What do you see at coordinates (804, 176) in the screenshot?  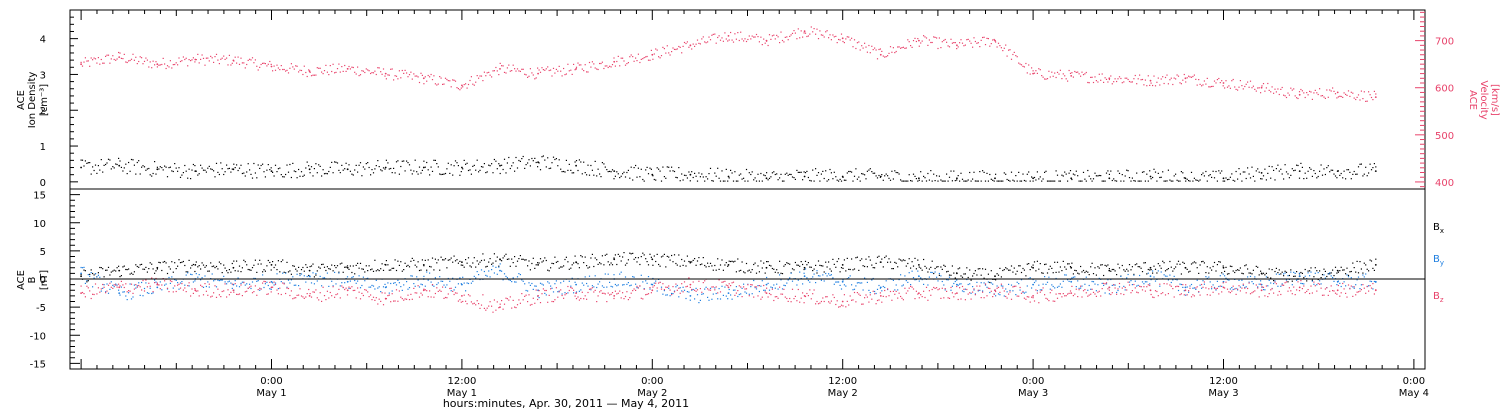 I see `ion-density-point` at bounding box center [804, 176].